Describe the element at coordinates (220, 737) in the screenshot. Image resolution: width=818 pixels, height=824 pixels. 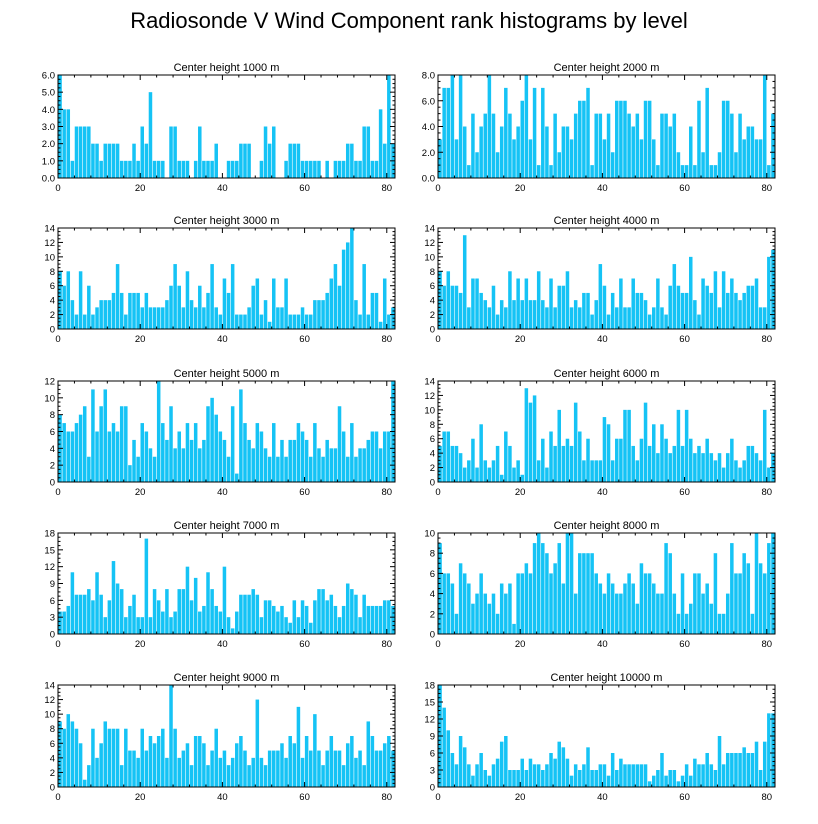
I see `panel-9: Center height 9000 m 0 20 40 60 80 0 2 4 6 8 10 12 14` at that location.